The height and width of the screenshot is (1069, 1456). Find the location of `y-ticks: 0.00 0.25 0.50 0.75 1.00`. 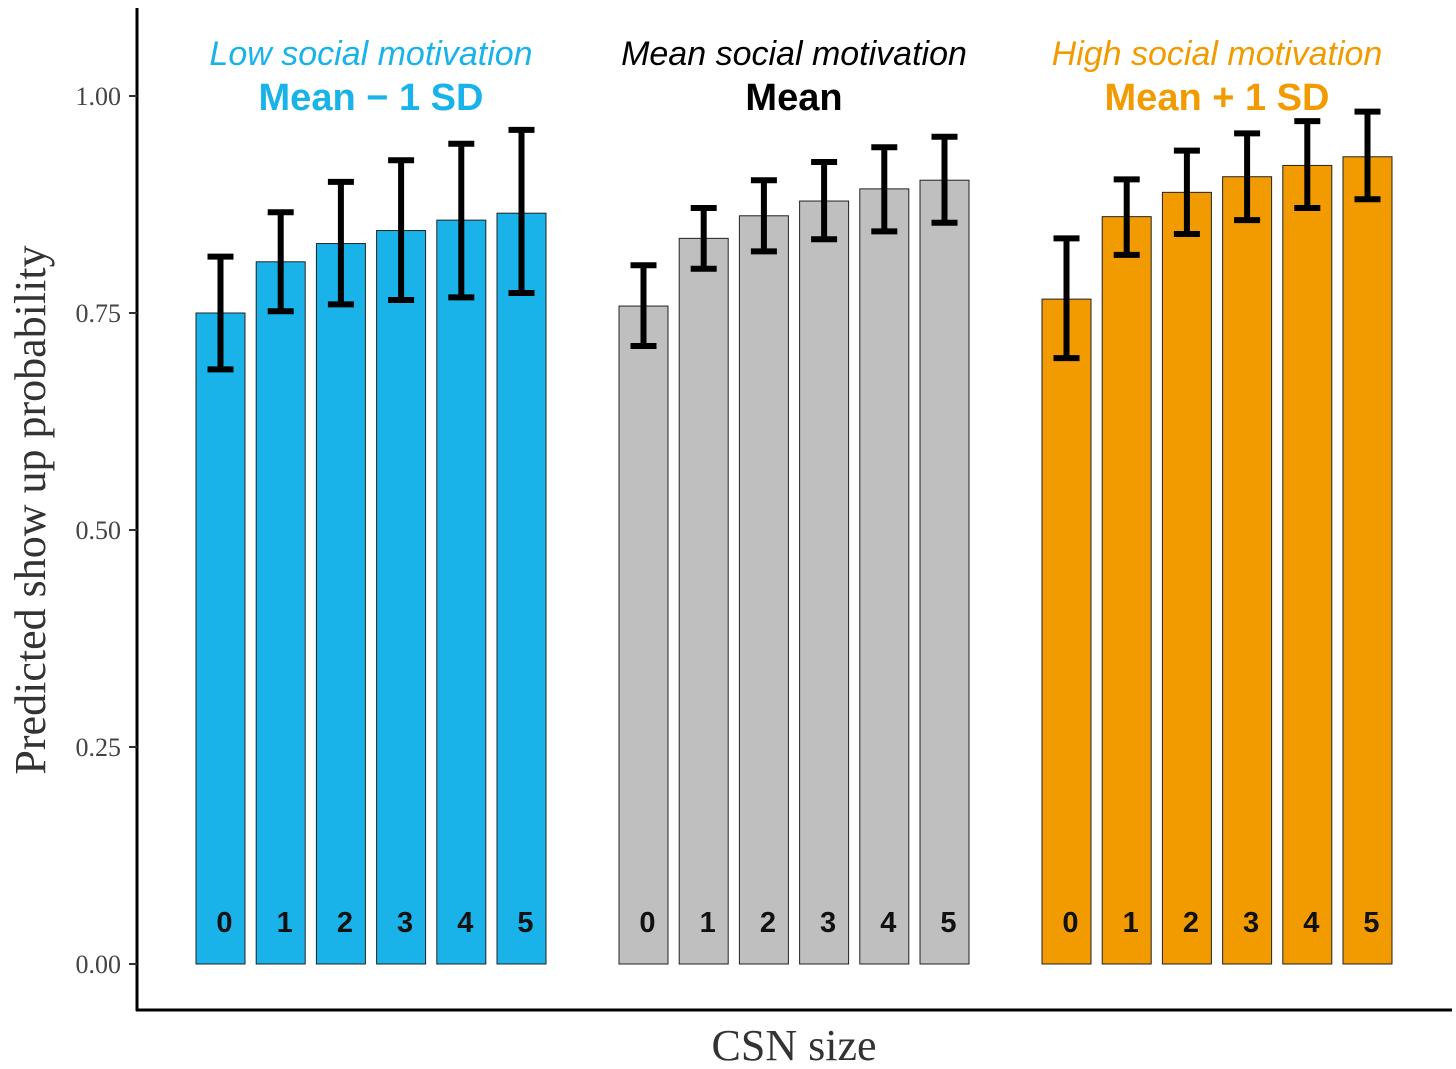

y-ticks: 0.00 0.25 0.50 0.75 1.00 is located at coordinates (106, 530).